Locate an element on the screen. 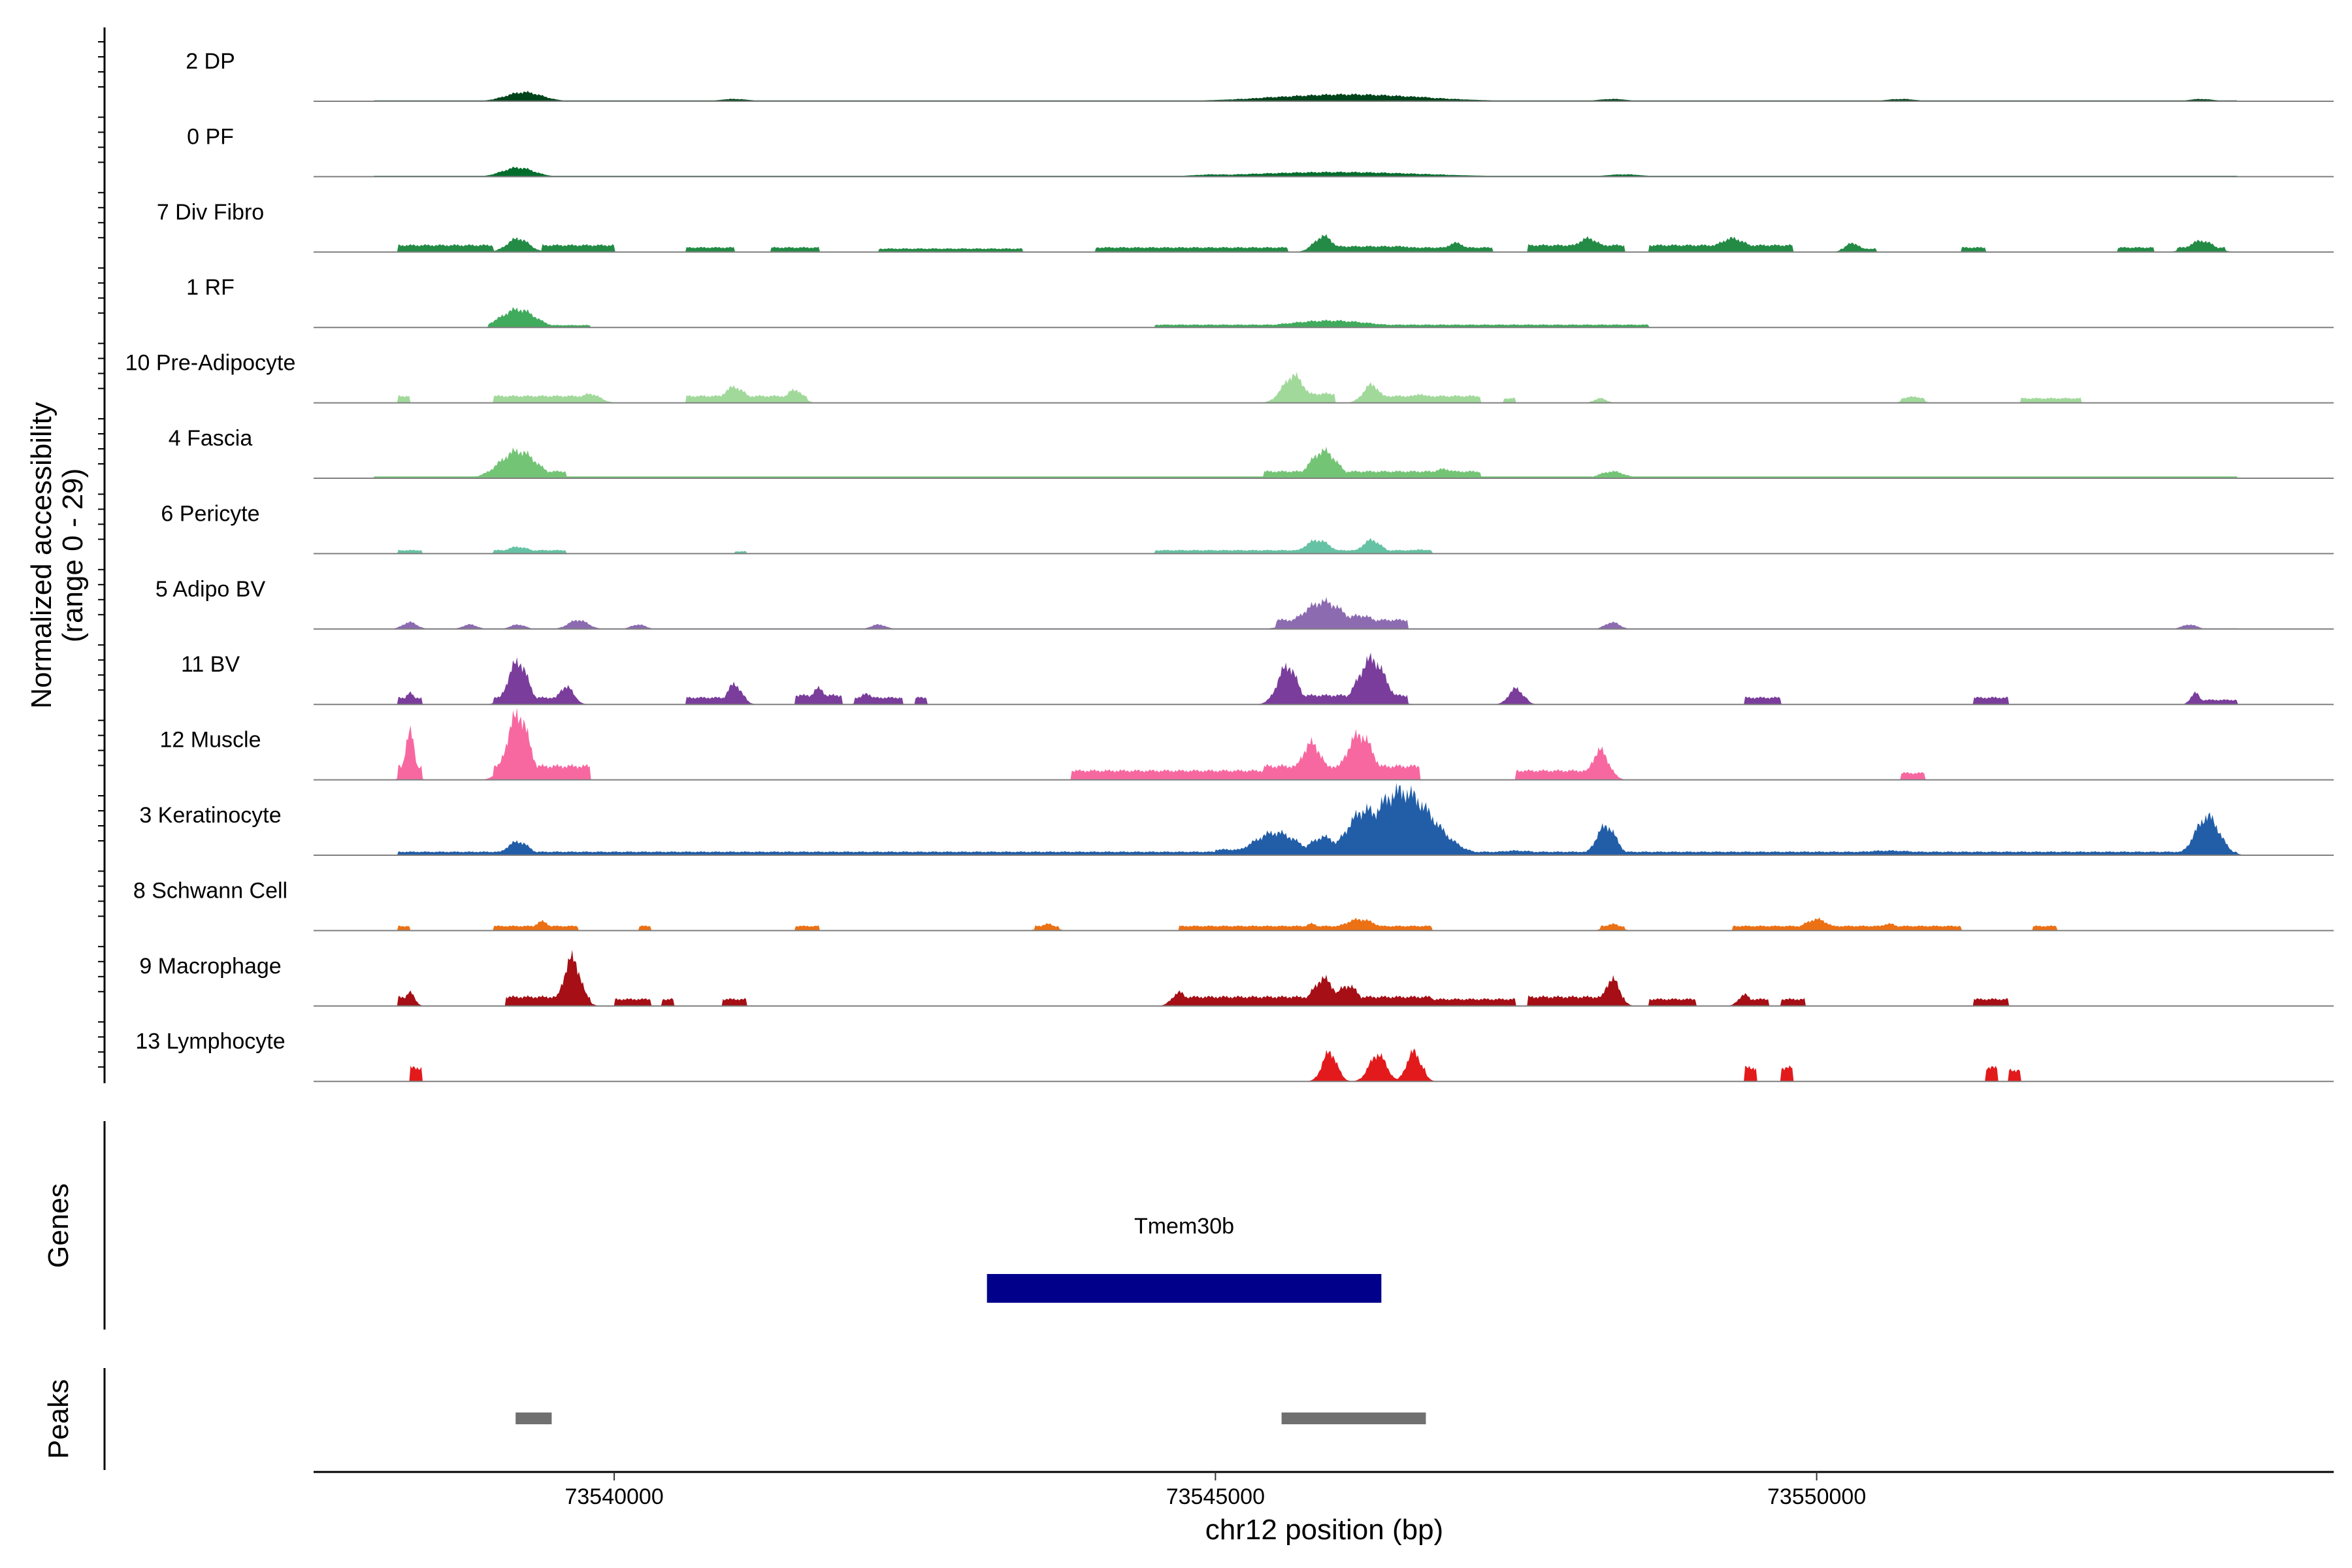  y-axis-label-line1: Normalized accessibility is located at coordinates (41, 555).